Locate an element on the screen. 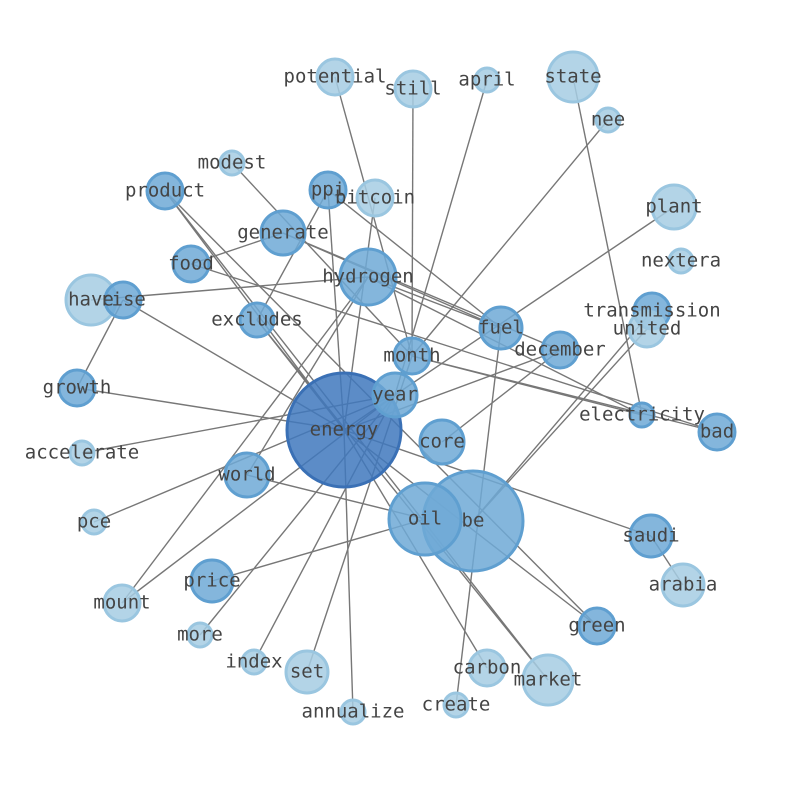 The height and width of the screenshot is (790, 794). node-label: index is located at coordinates (253, 662).